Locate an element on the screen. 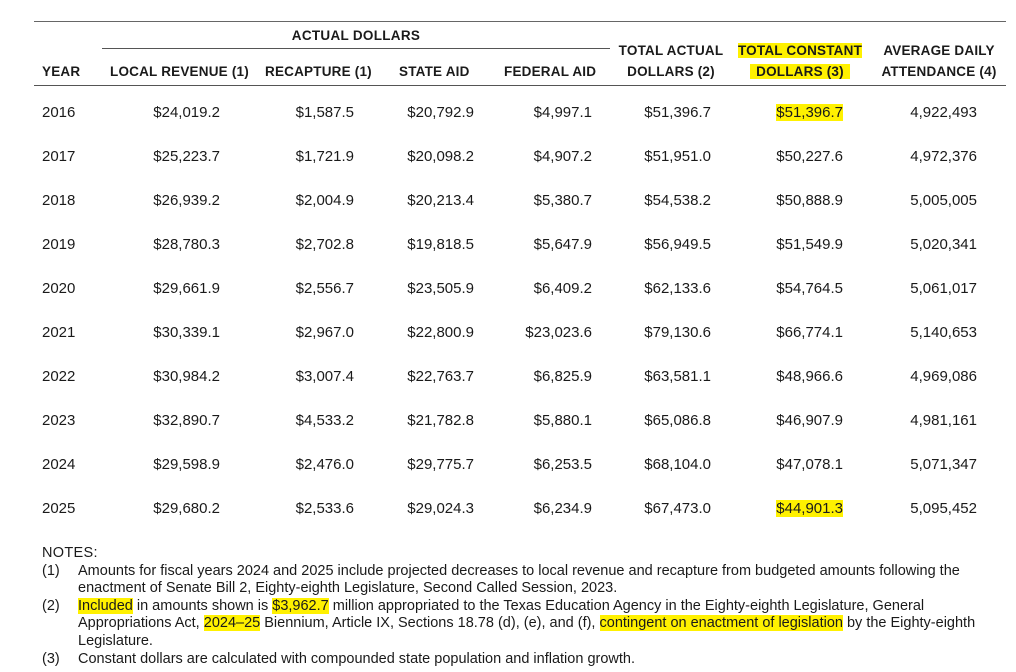 The height and width of the screenshot is (672, 1016). header-ada-line2: ATTENDANCE (4) is located at coordinates (939, 71).